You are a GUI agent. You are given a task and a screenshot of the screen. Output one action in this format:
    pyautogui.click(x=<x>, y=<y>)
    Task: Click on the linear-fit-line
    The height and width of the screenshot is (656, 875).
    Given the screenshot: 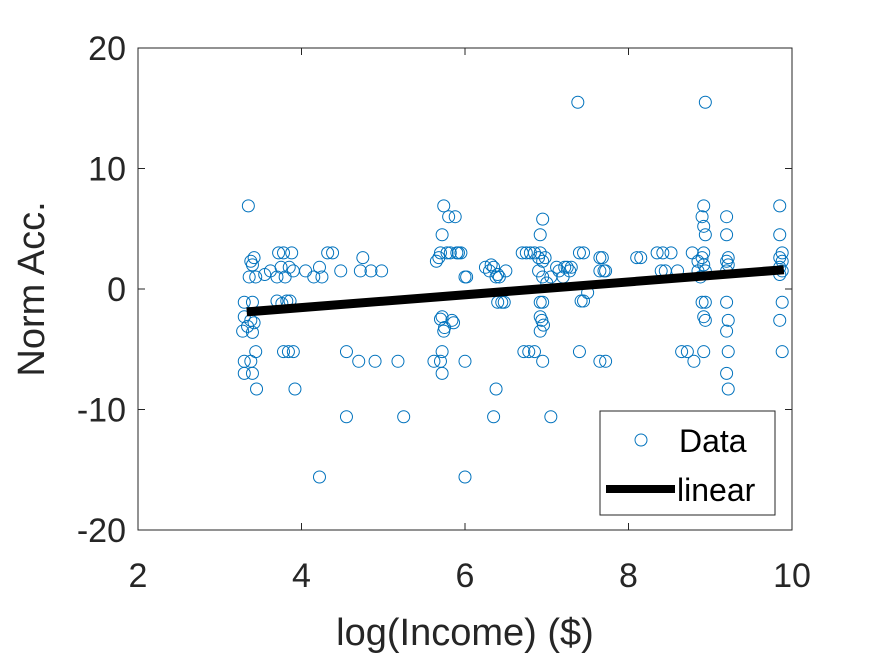 What is the action you would take?
    pyautogui.click(x=515, y=291)
    